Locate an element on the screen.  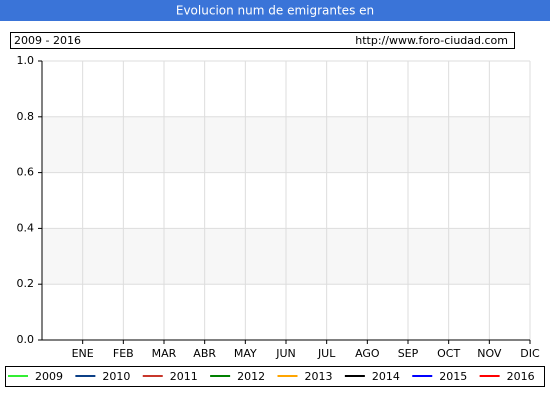
legend-label: 2014 is located at coordinates (386, 376).